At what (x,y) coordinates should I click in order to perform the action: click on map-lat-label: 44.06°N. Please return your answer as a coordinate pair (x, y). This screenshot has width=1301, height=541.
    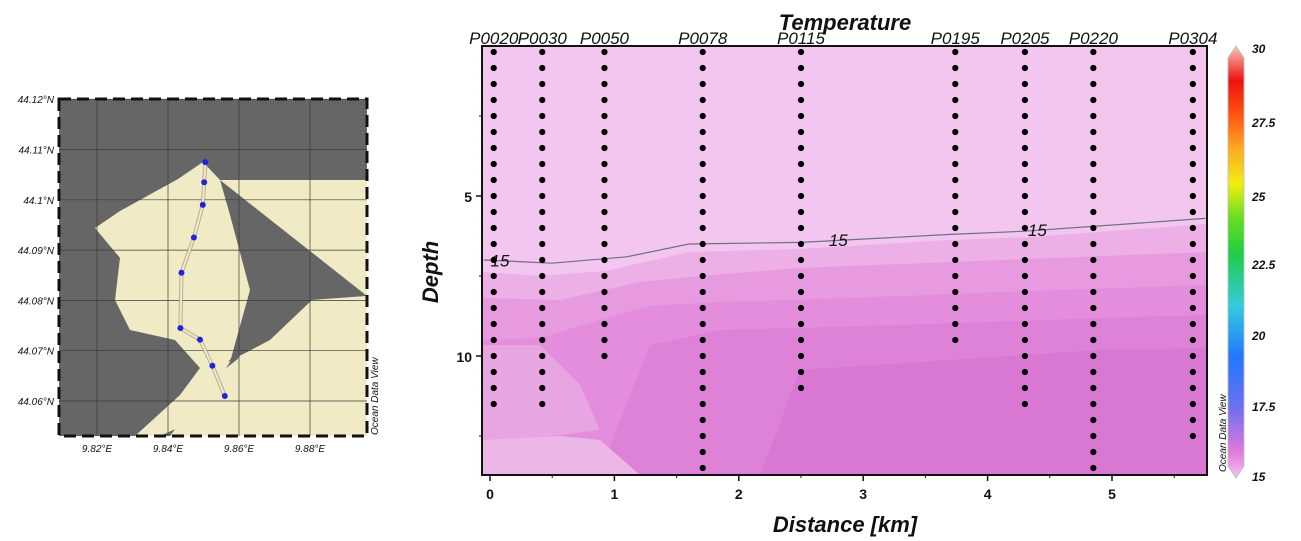
    Looking at the image, I should click on (36, 402).